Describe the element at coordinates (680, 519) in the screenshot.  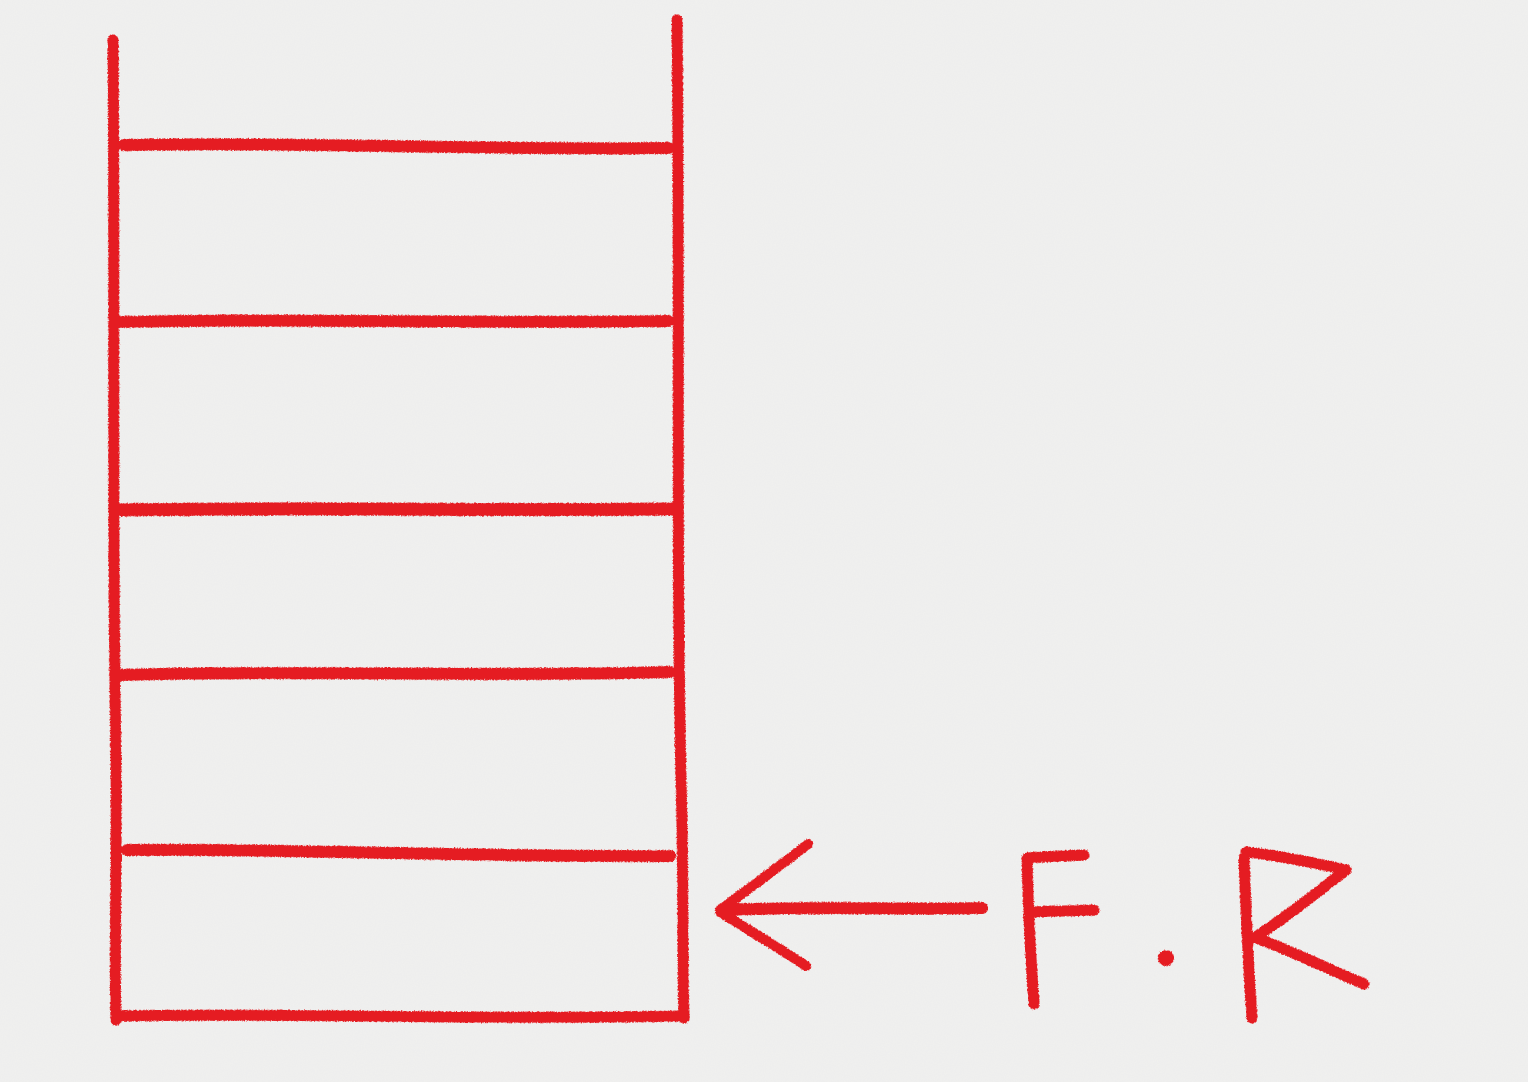
I see `stack-right-rail` at that location.